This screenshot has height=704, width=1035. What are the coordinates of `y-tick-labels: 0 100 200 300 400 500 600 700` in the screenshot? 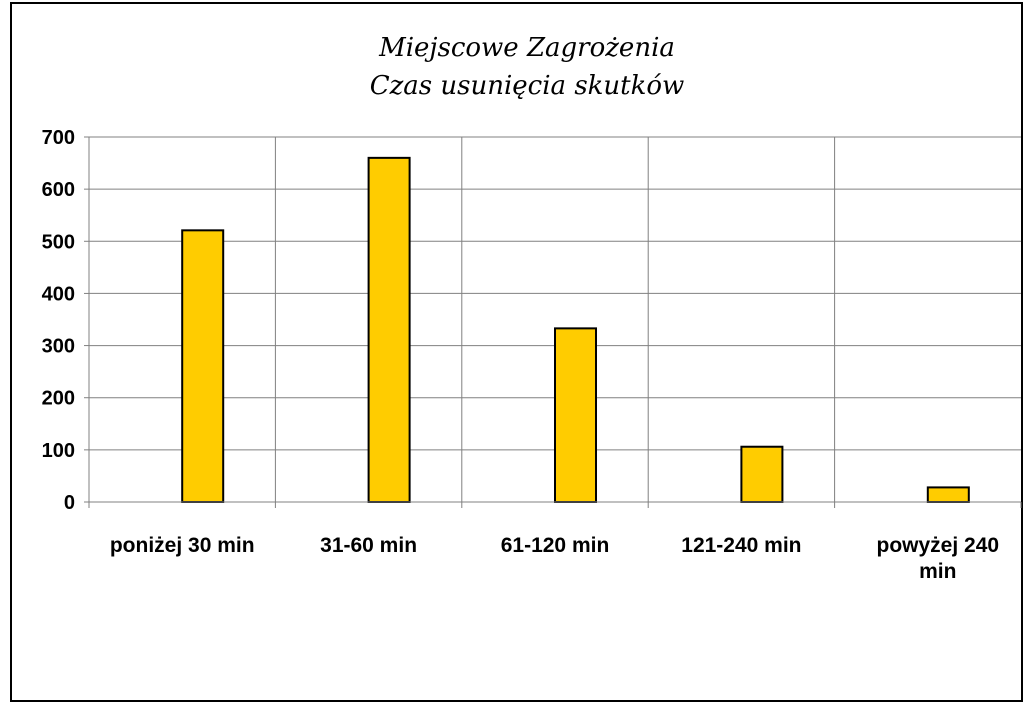 It's located at (58, 320).